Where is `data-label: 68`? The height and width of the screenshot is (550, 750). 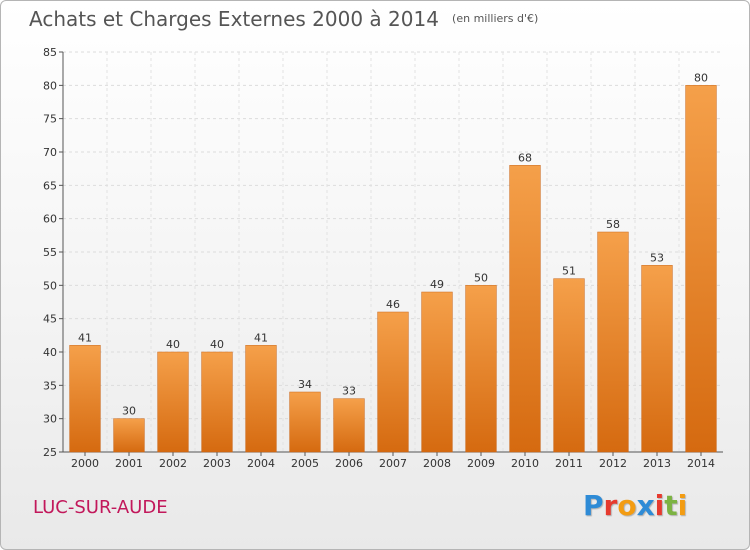
data-label: 68 is located at coordinates (525, 157).